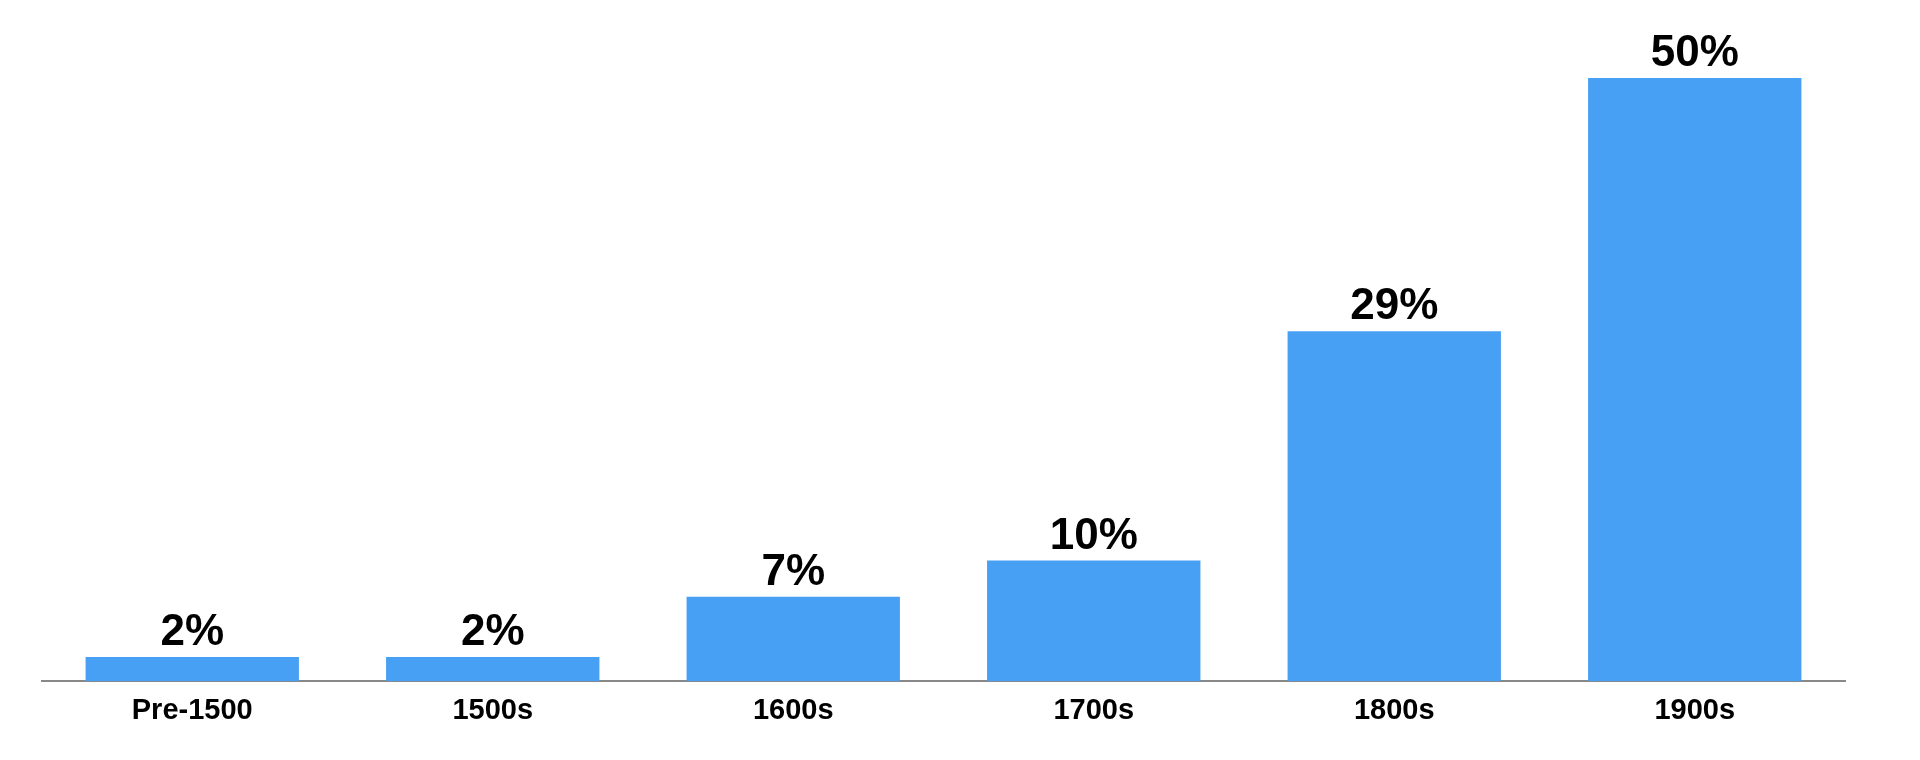 The width and height of the screenshot is (1920, 760). I want to click on x-tick-label: 1900s, so click(1695, 708).